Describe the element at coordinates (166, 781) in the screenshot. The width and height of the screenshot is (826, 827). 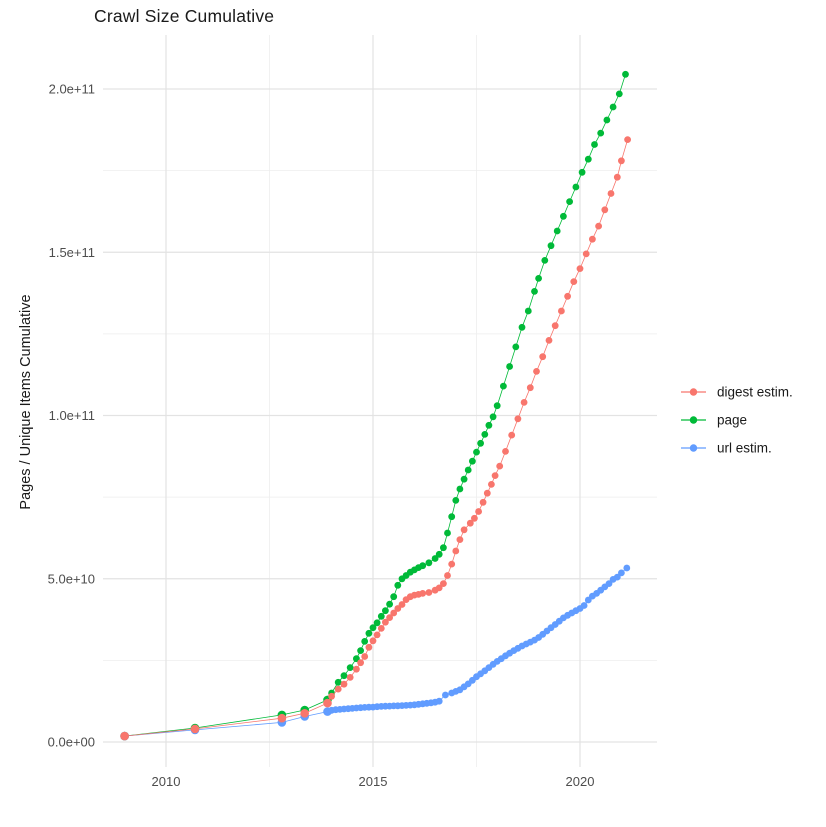
I see `x-tick-label: 2010` at that location.